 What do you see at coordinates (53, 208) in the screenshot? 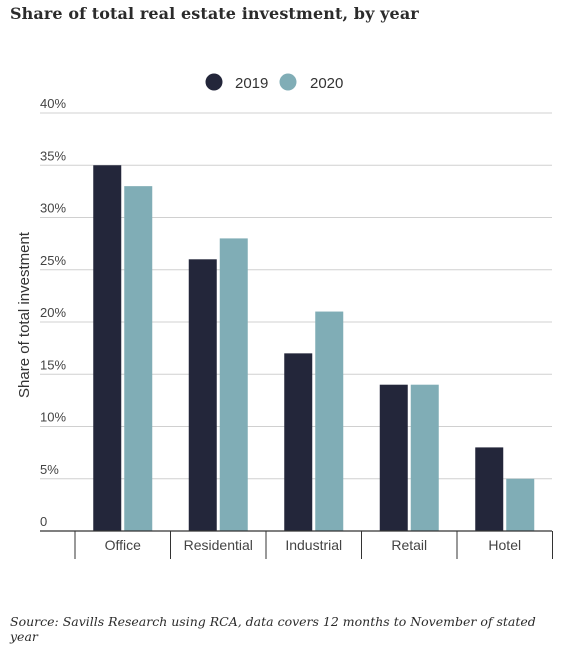
I see `y-tick-label: 30%` at bounding box center [53, 208].